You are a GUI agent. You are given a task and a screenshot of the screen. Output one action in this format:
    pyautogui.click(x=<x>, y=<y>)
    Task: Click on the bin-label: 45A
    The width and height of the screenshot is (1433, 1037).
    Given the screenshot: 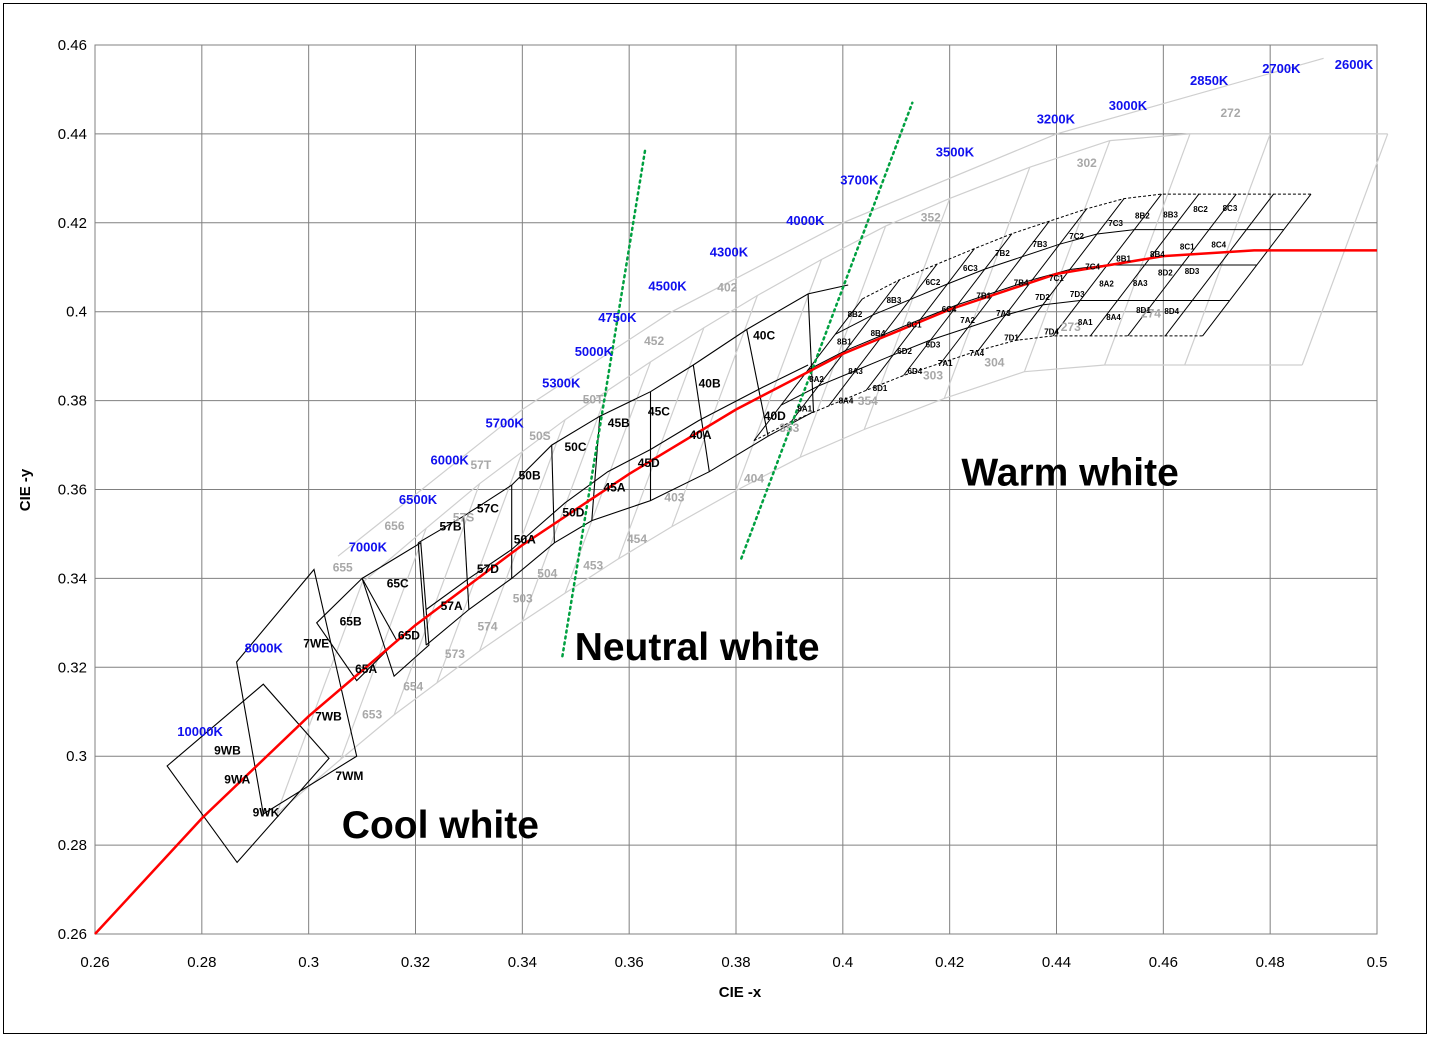 What is the action you would take?
    pyautogui.click(x=615, y=488)
    